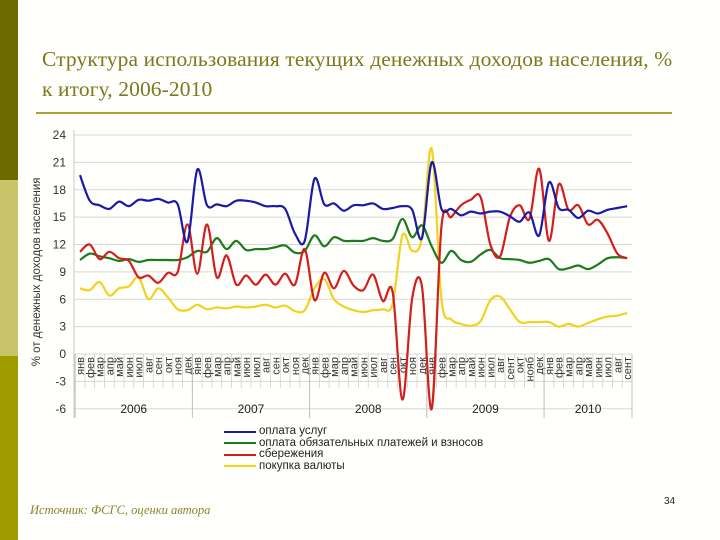  What do you see at coordinates (588, 409) in the screenshot?
I see `year-label: 2010` at bounding box center [588, 409].